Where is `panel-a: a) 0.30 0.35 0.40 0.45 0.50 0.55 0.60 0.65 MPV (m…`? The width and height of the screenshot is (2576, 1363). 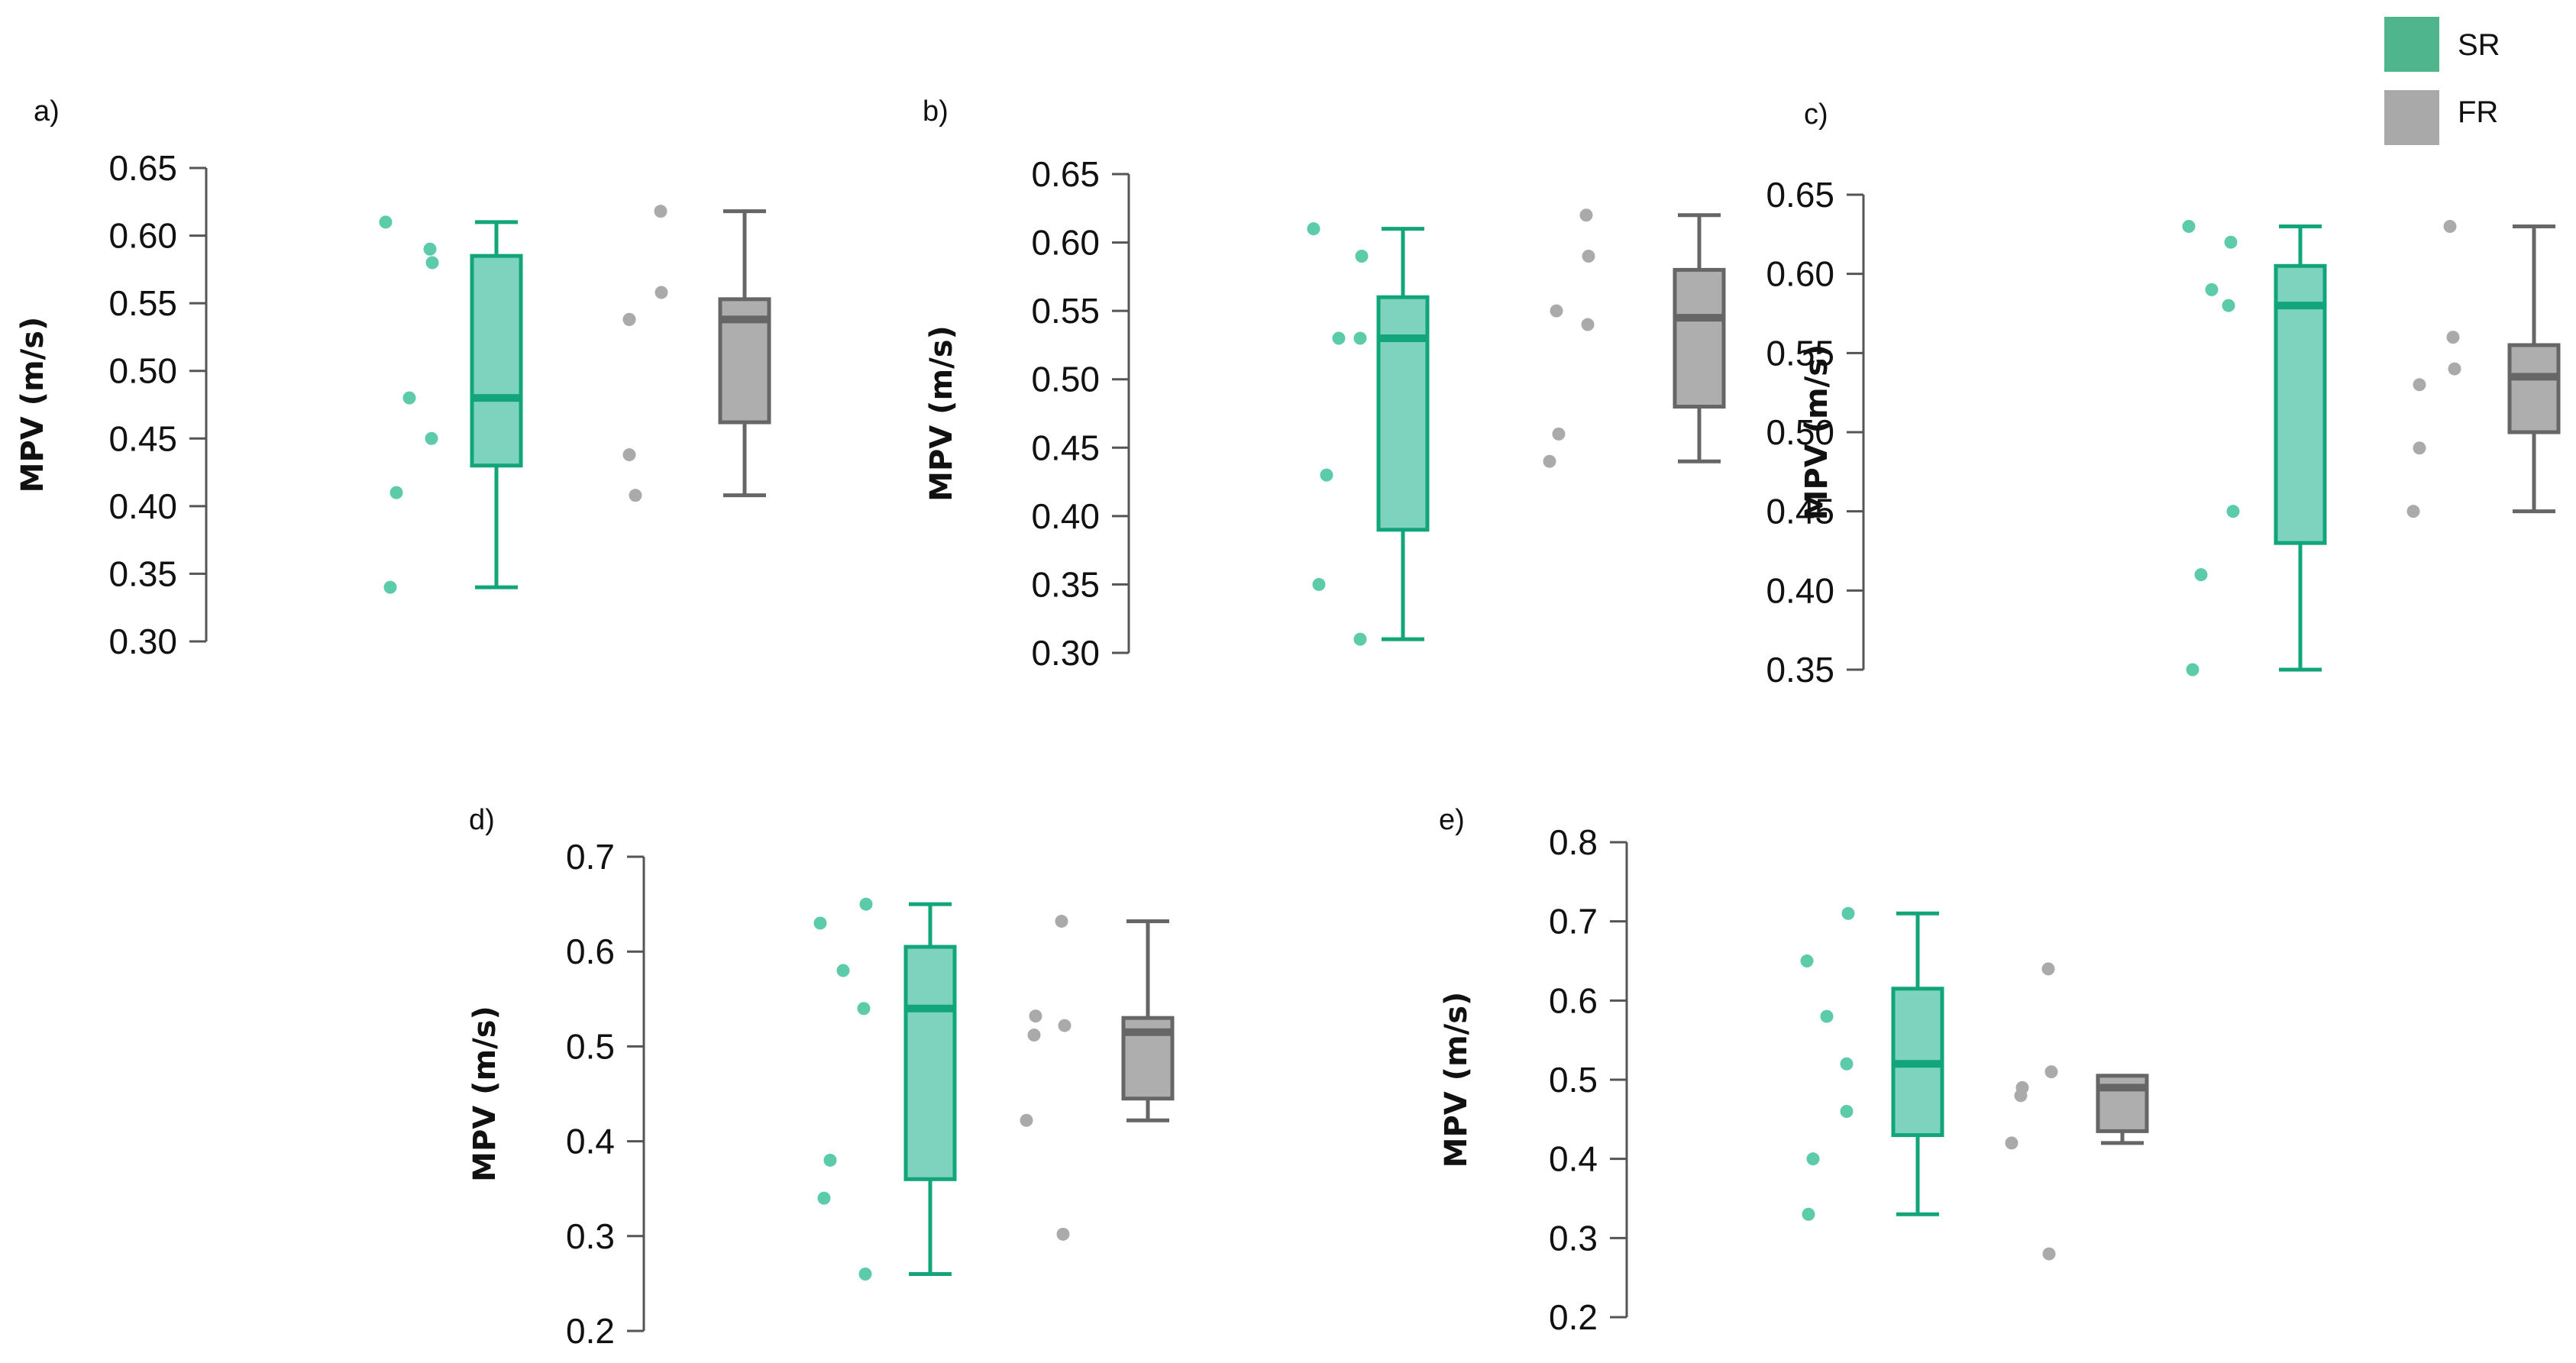 panel-a: a) 0.30 0.35 0.40 0.45 0.50 0.55 0.60 0.65 MPV (m… is located at coordinates (393, 378).